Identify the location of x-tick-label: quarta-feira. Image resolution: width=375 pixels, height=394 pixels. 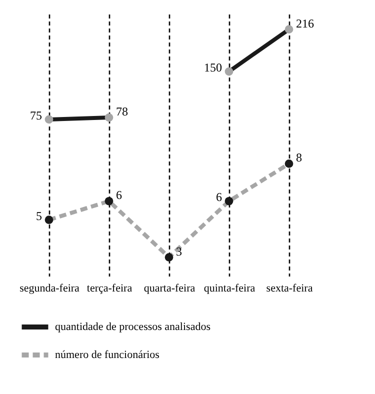
(170, 288).